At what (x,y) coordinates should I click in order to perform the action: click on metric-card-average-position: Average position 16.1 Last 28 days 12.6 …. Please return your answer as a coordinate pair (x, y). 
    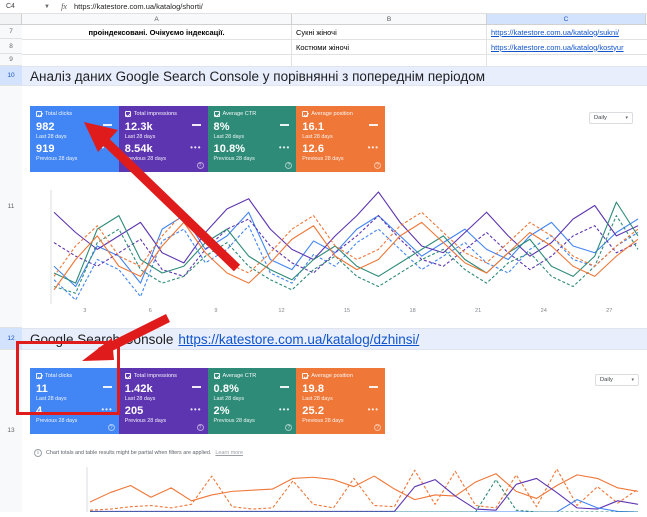
    Looking at the image, I should click on (340, 139).